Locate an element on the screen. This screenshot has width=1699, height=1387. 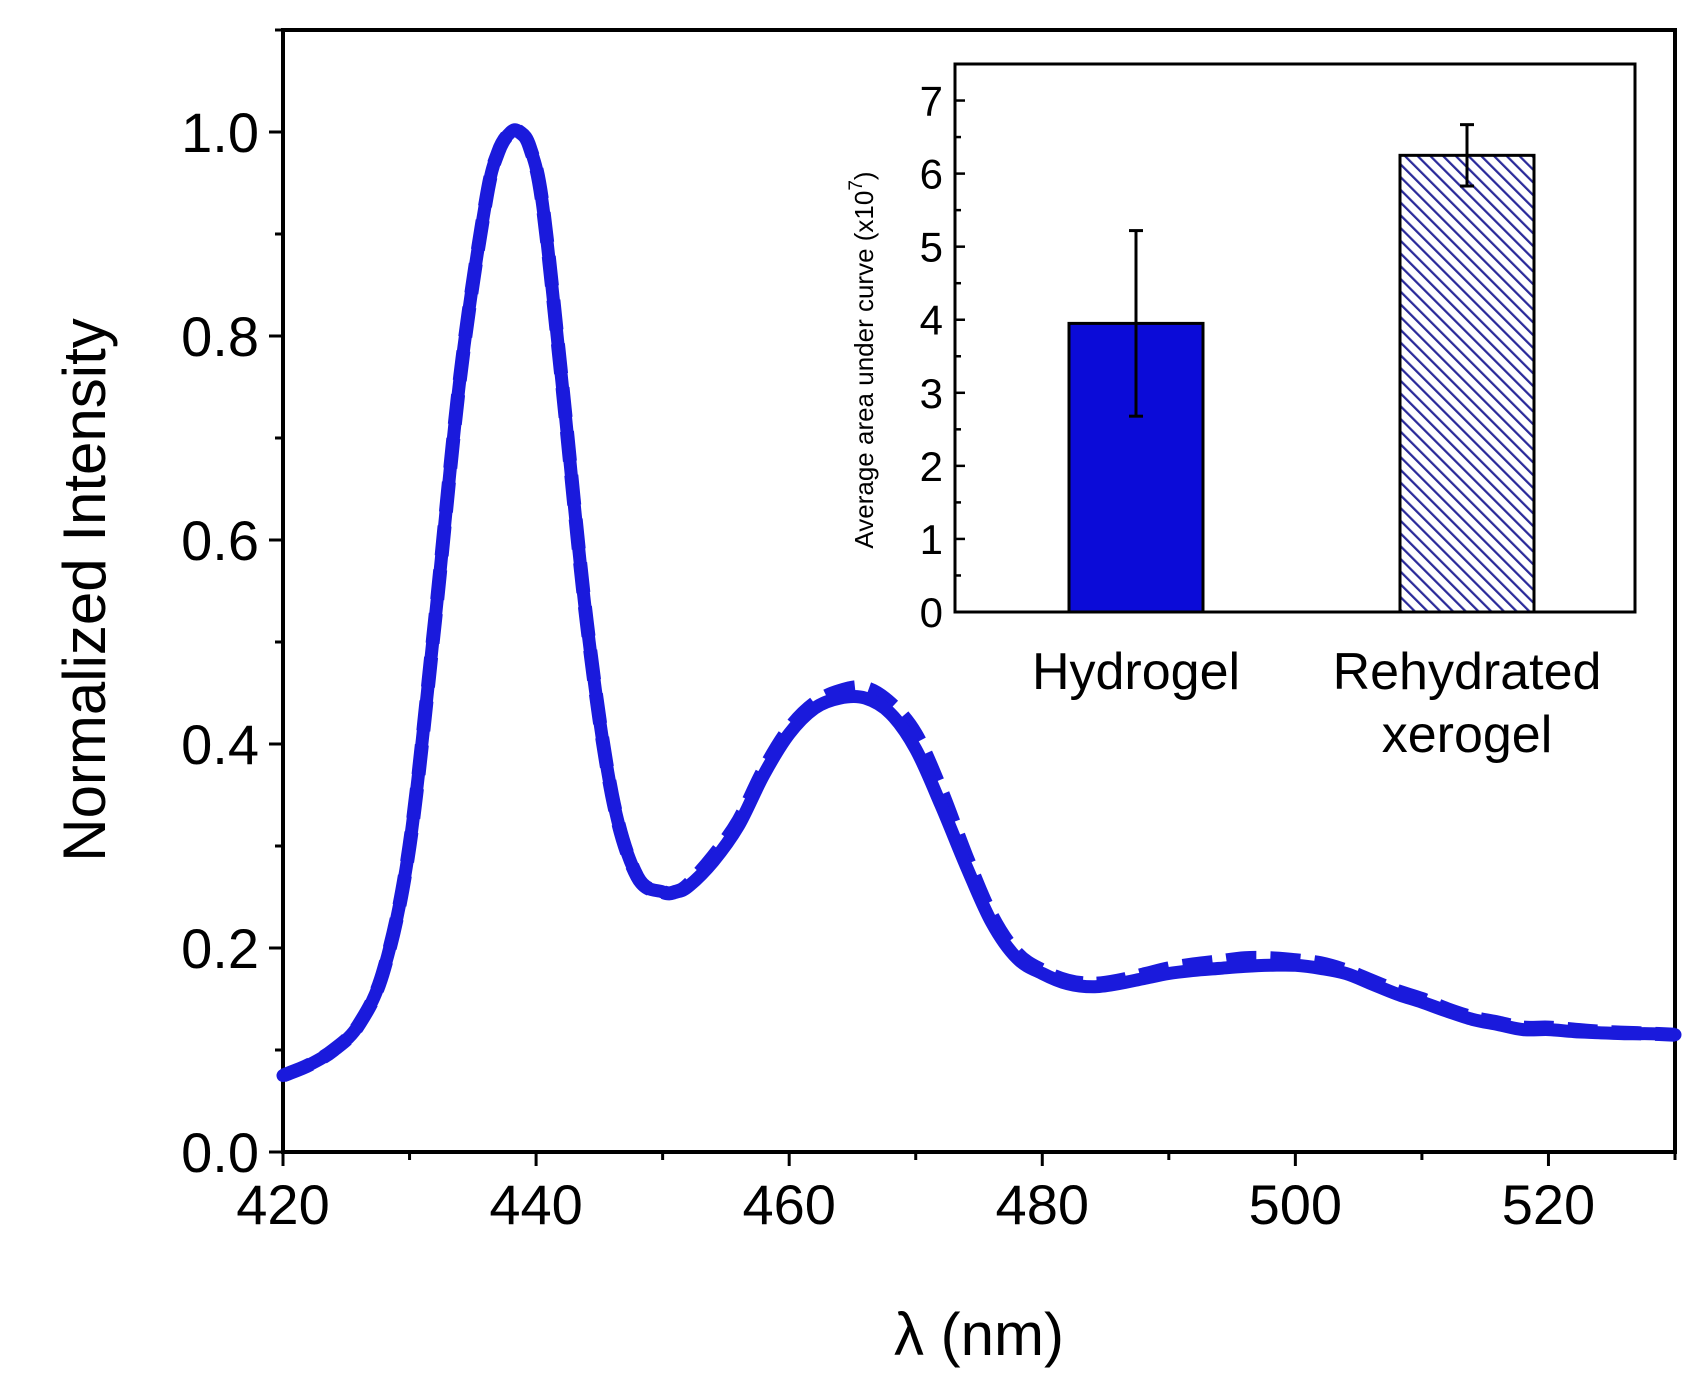
inset-y-tick-label: 1 is located at coordinates (931, 539).